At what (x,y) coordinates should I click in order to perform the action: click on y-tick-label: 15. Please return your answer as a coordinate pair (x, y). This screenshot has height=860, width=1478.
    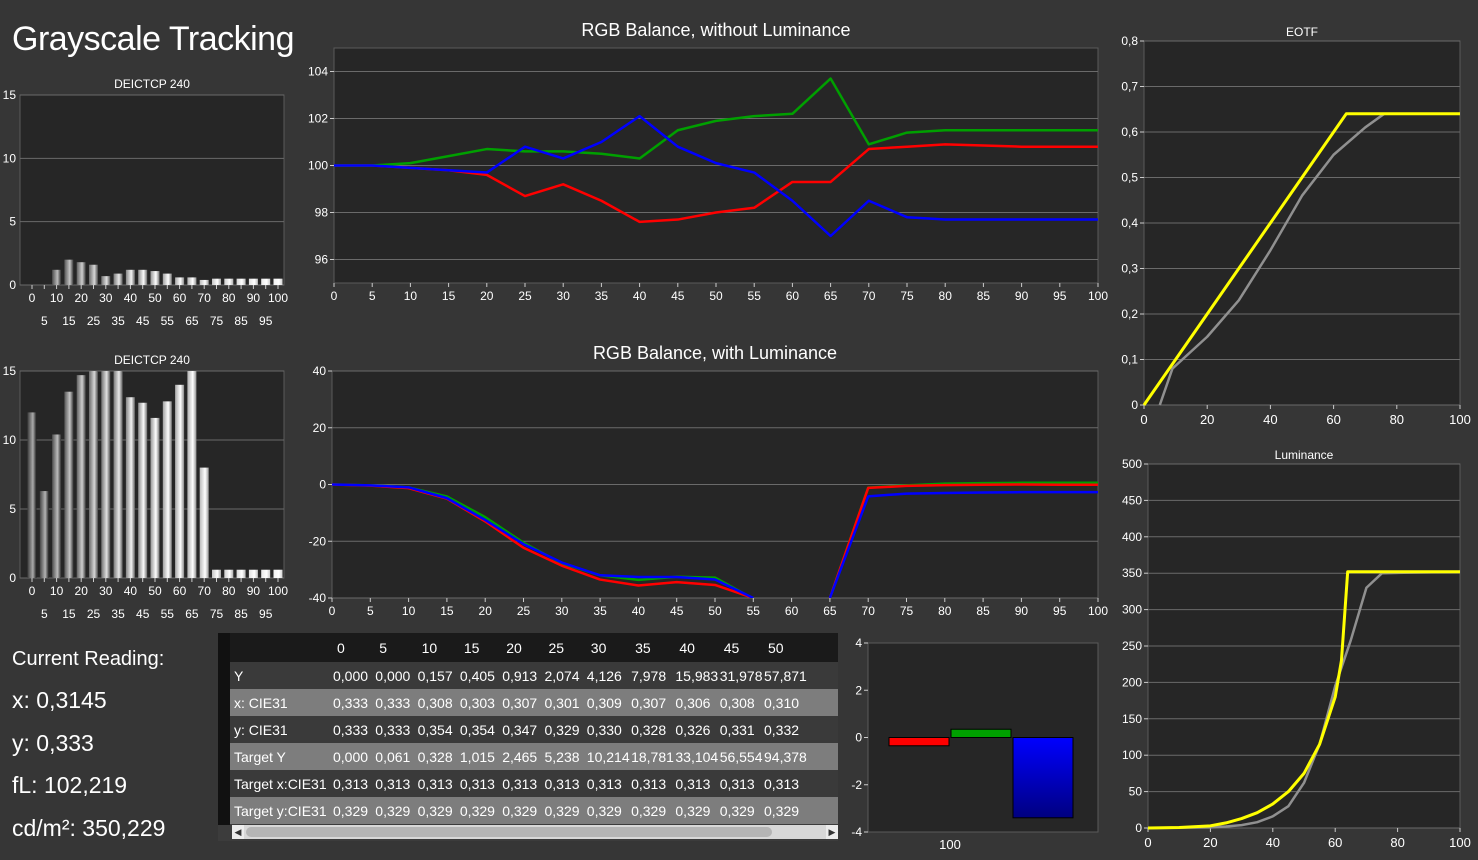
    Looking at the image, I should click on (10, 95).